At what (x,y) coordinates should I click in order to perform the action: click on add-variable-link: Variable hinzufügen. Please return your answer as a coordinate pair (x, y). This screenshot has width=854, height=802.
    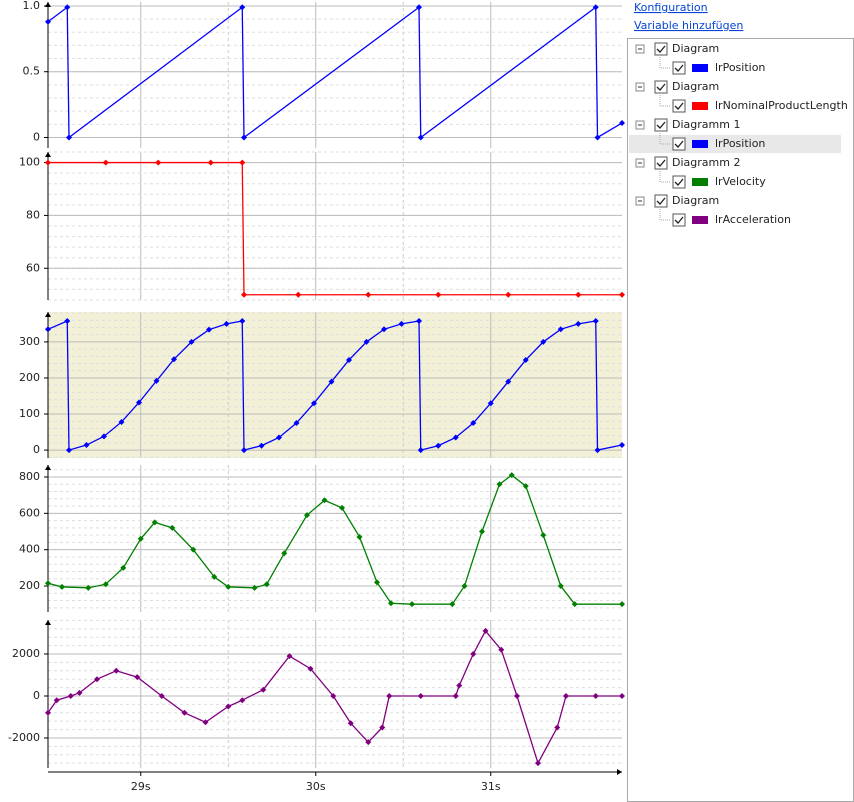
    Looking at the image, I should click on (688, 25).